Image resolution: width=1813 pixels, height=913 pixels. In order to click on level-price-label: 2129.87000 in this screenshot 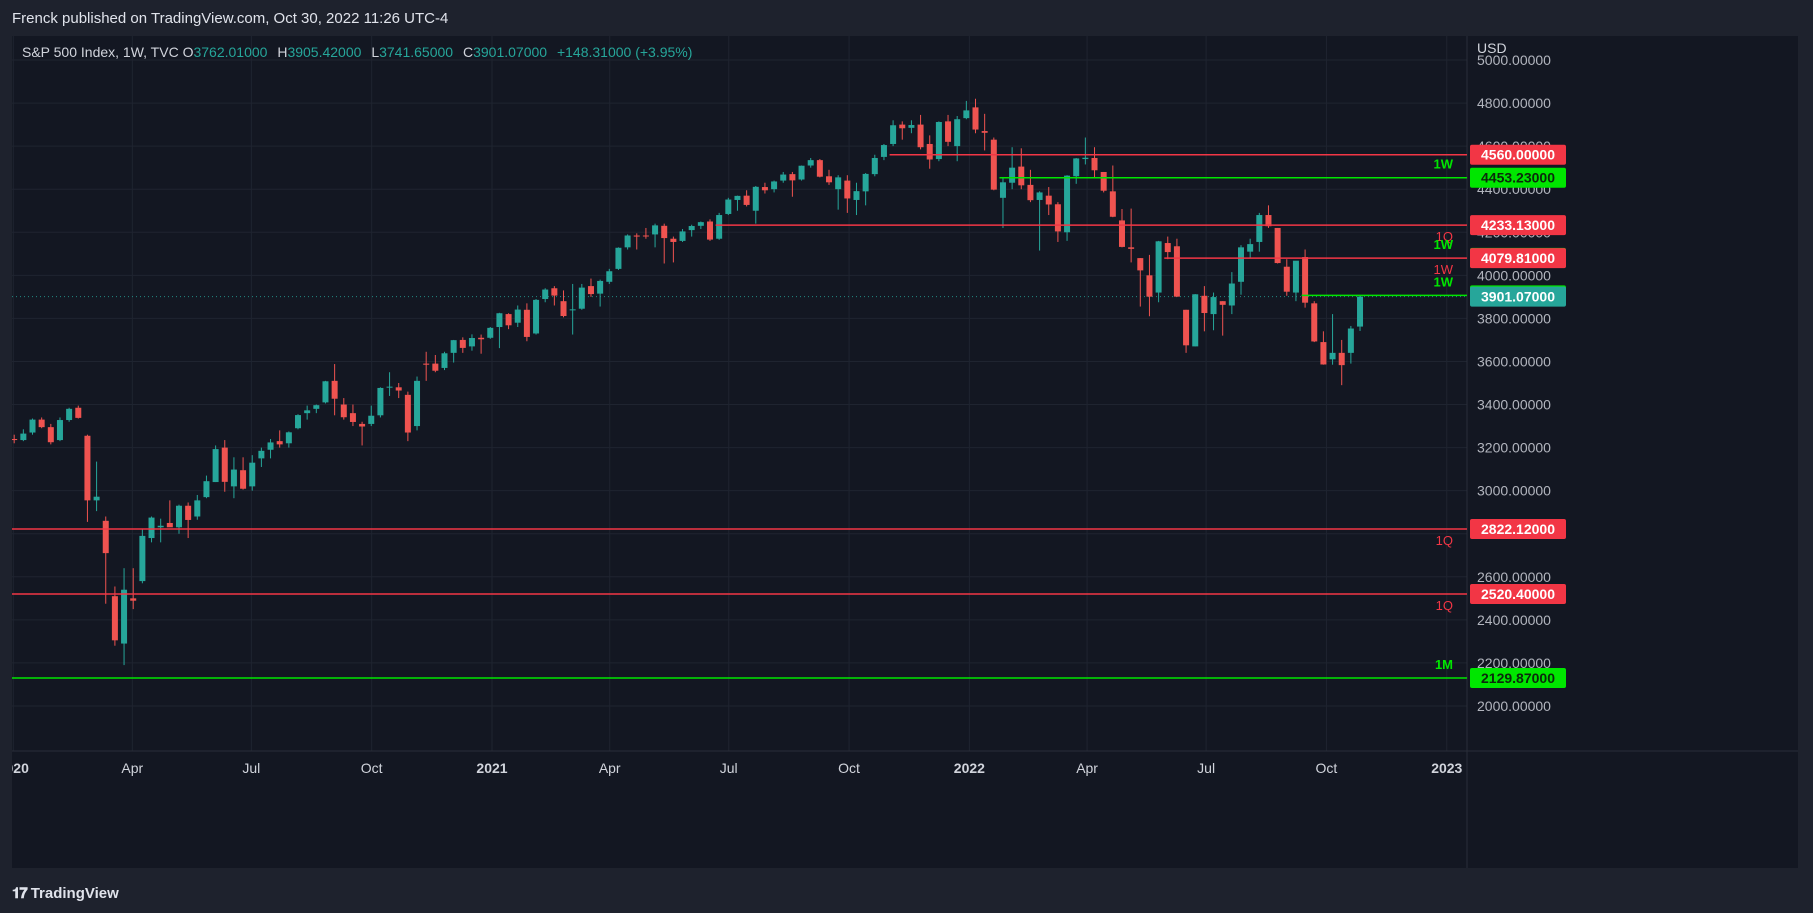, I will do `click(1518, 678)`.